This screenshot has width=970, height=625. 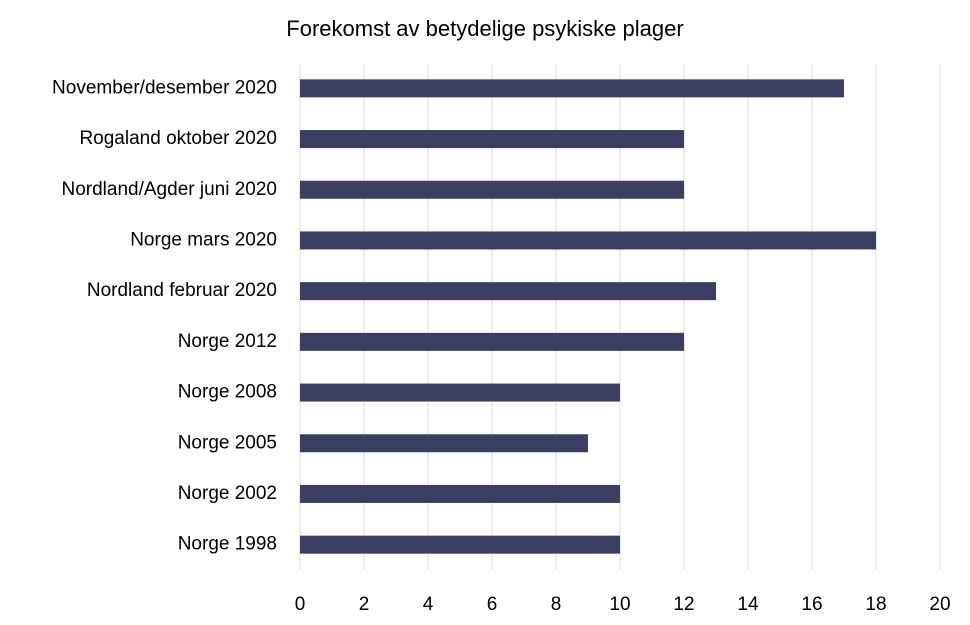 I want to click on y-tick-label: Norge 2005, so click(x=227, y=442).